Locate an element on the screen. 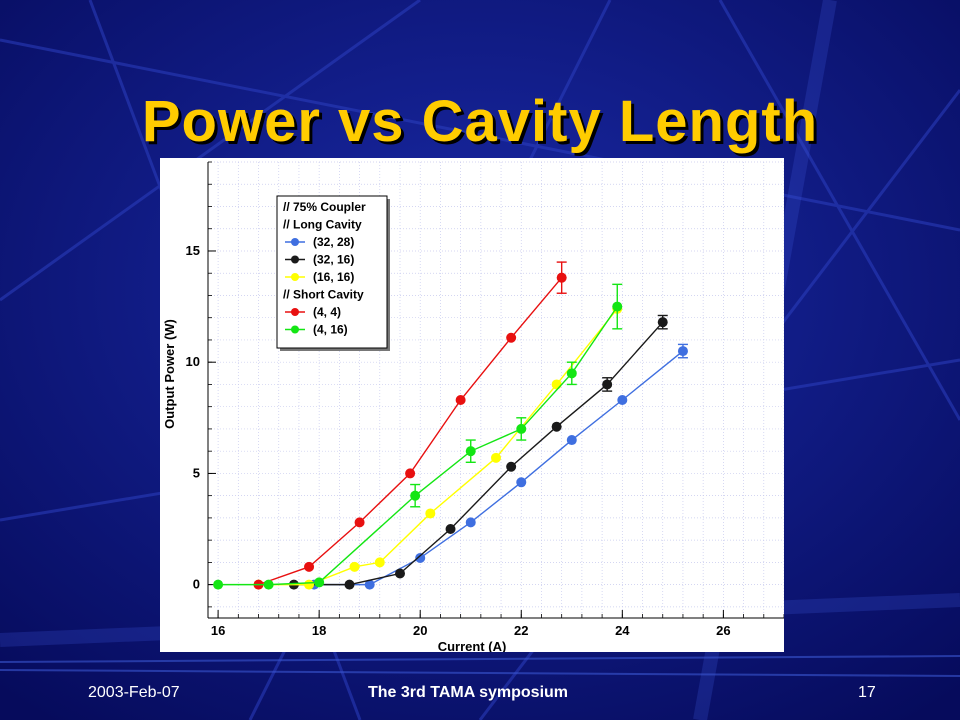  y-tick-label: 0 is located at coordinates (196, 584).